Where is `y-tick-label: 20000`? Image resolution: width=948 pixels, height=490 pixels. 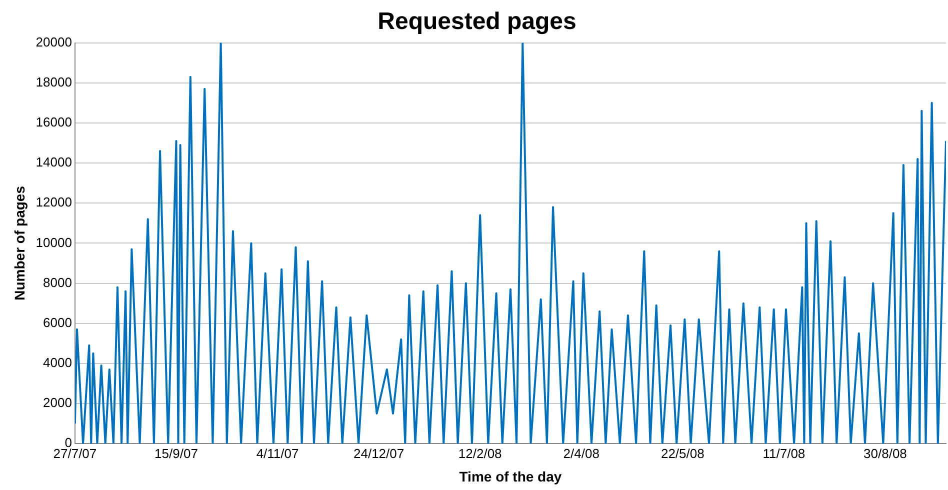 y-tick-label: 20000 is located at coordinates (54, 42).